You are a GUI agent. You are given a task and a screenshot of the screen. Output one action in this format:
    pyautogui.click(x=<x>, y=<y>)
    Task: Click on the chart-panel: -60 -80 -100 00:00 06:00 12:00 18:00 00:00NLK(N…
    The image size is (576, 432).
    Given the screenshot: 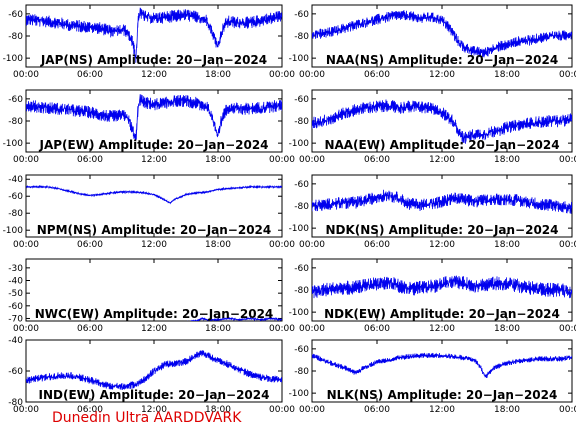 What is the action you would take?
    pyautogui.click(x=432, y=377)
    